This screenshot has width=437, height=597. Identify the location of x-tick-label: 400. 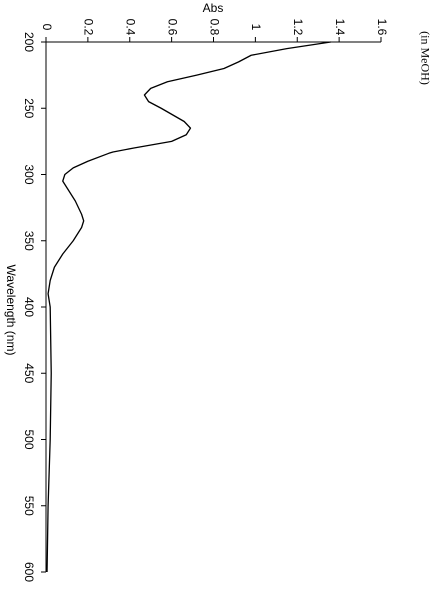
(29, 307).